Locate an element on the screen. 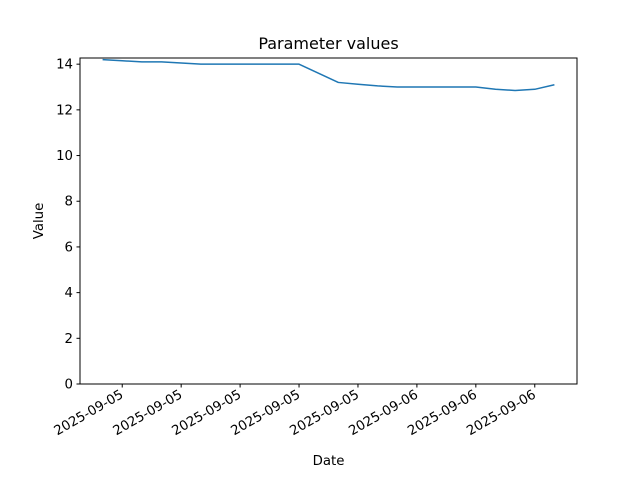  chart-title: Parameter values is located at coordinates (328, 43).